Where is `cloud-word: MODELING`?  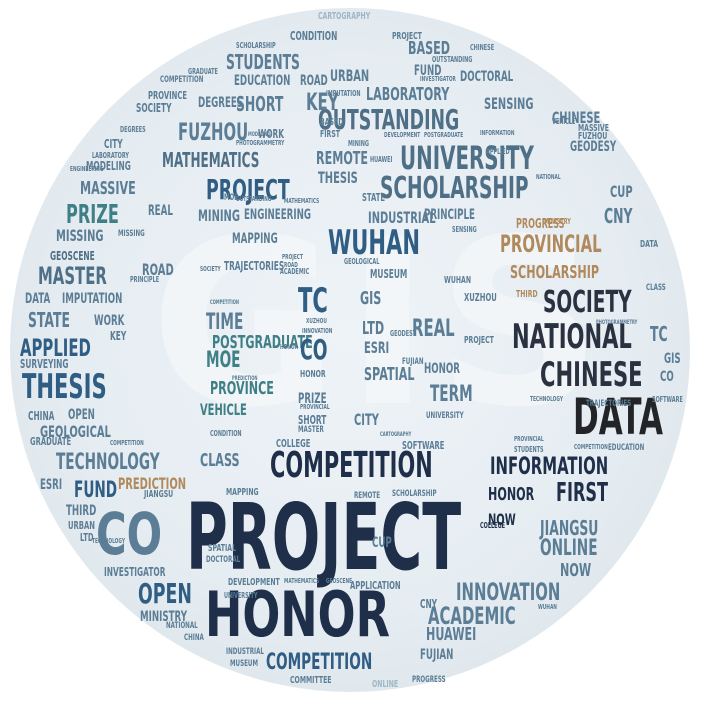 cloud-word: MODELING is located at coordinates (259, 134).